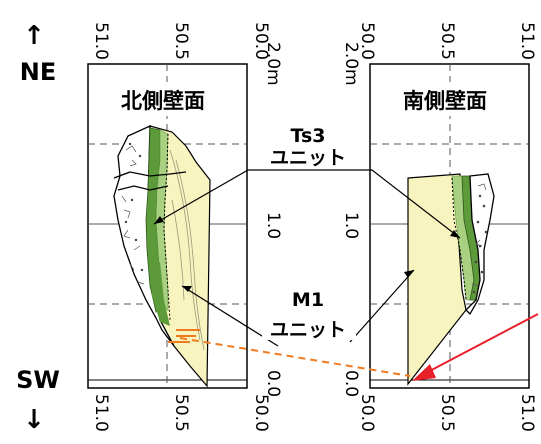 The image size is (541, 444). I want to click on m1-connector-right, so click(382, 306).